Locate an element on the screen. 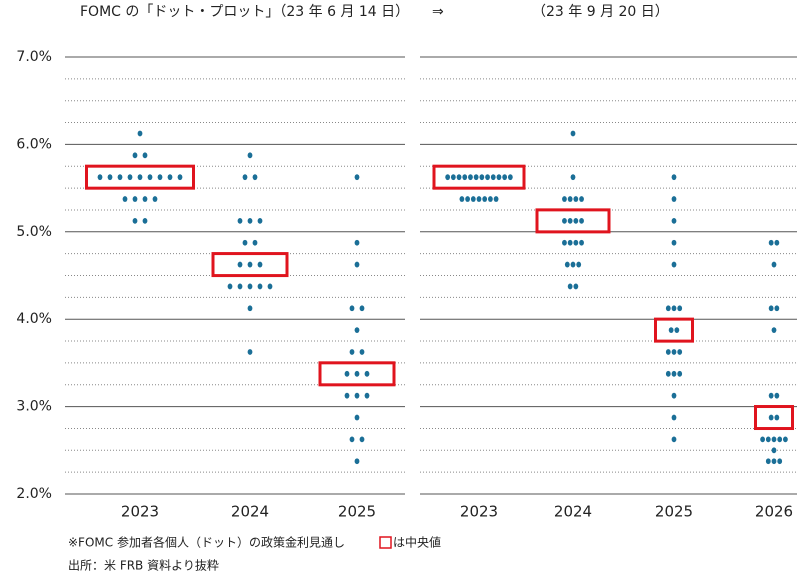 This screenshot has width=812, height=585. x-tick-label: 2025 is located at coordinates (674, 512).